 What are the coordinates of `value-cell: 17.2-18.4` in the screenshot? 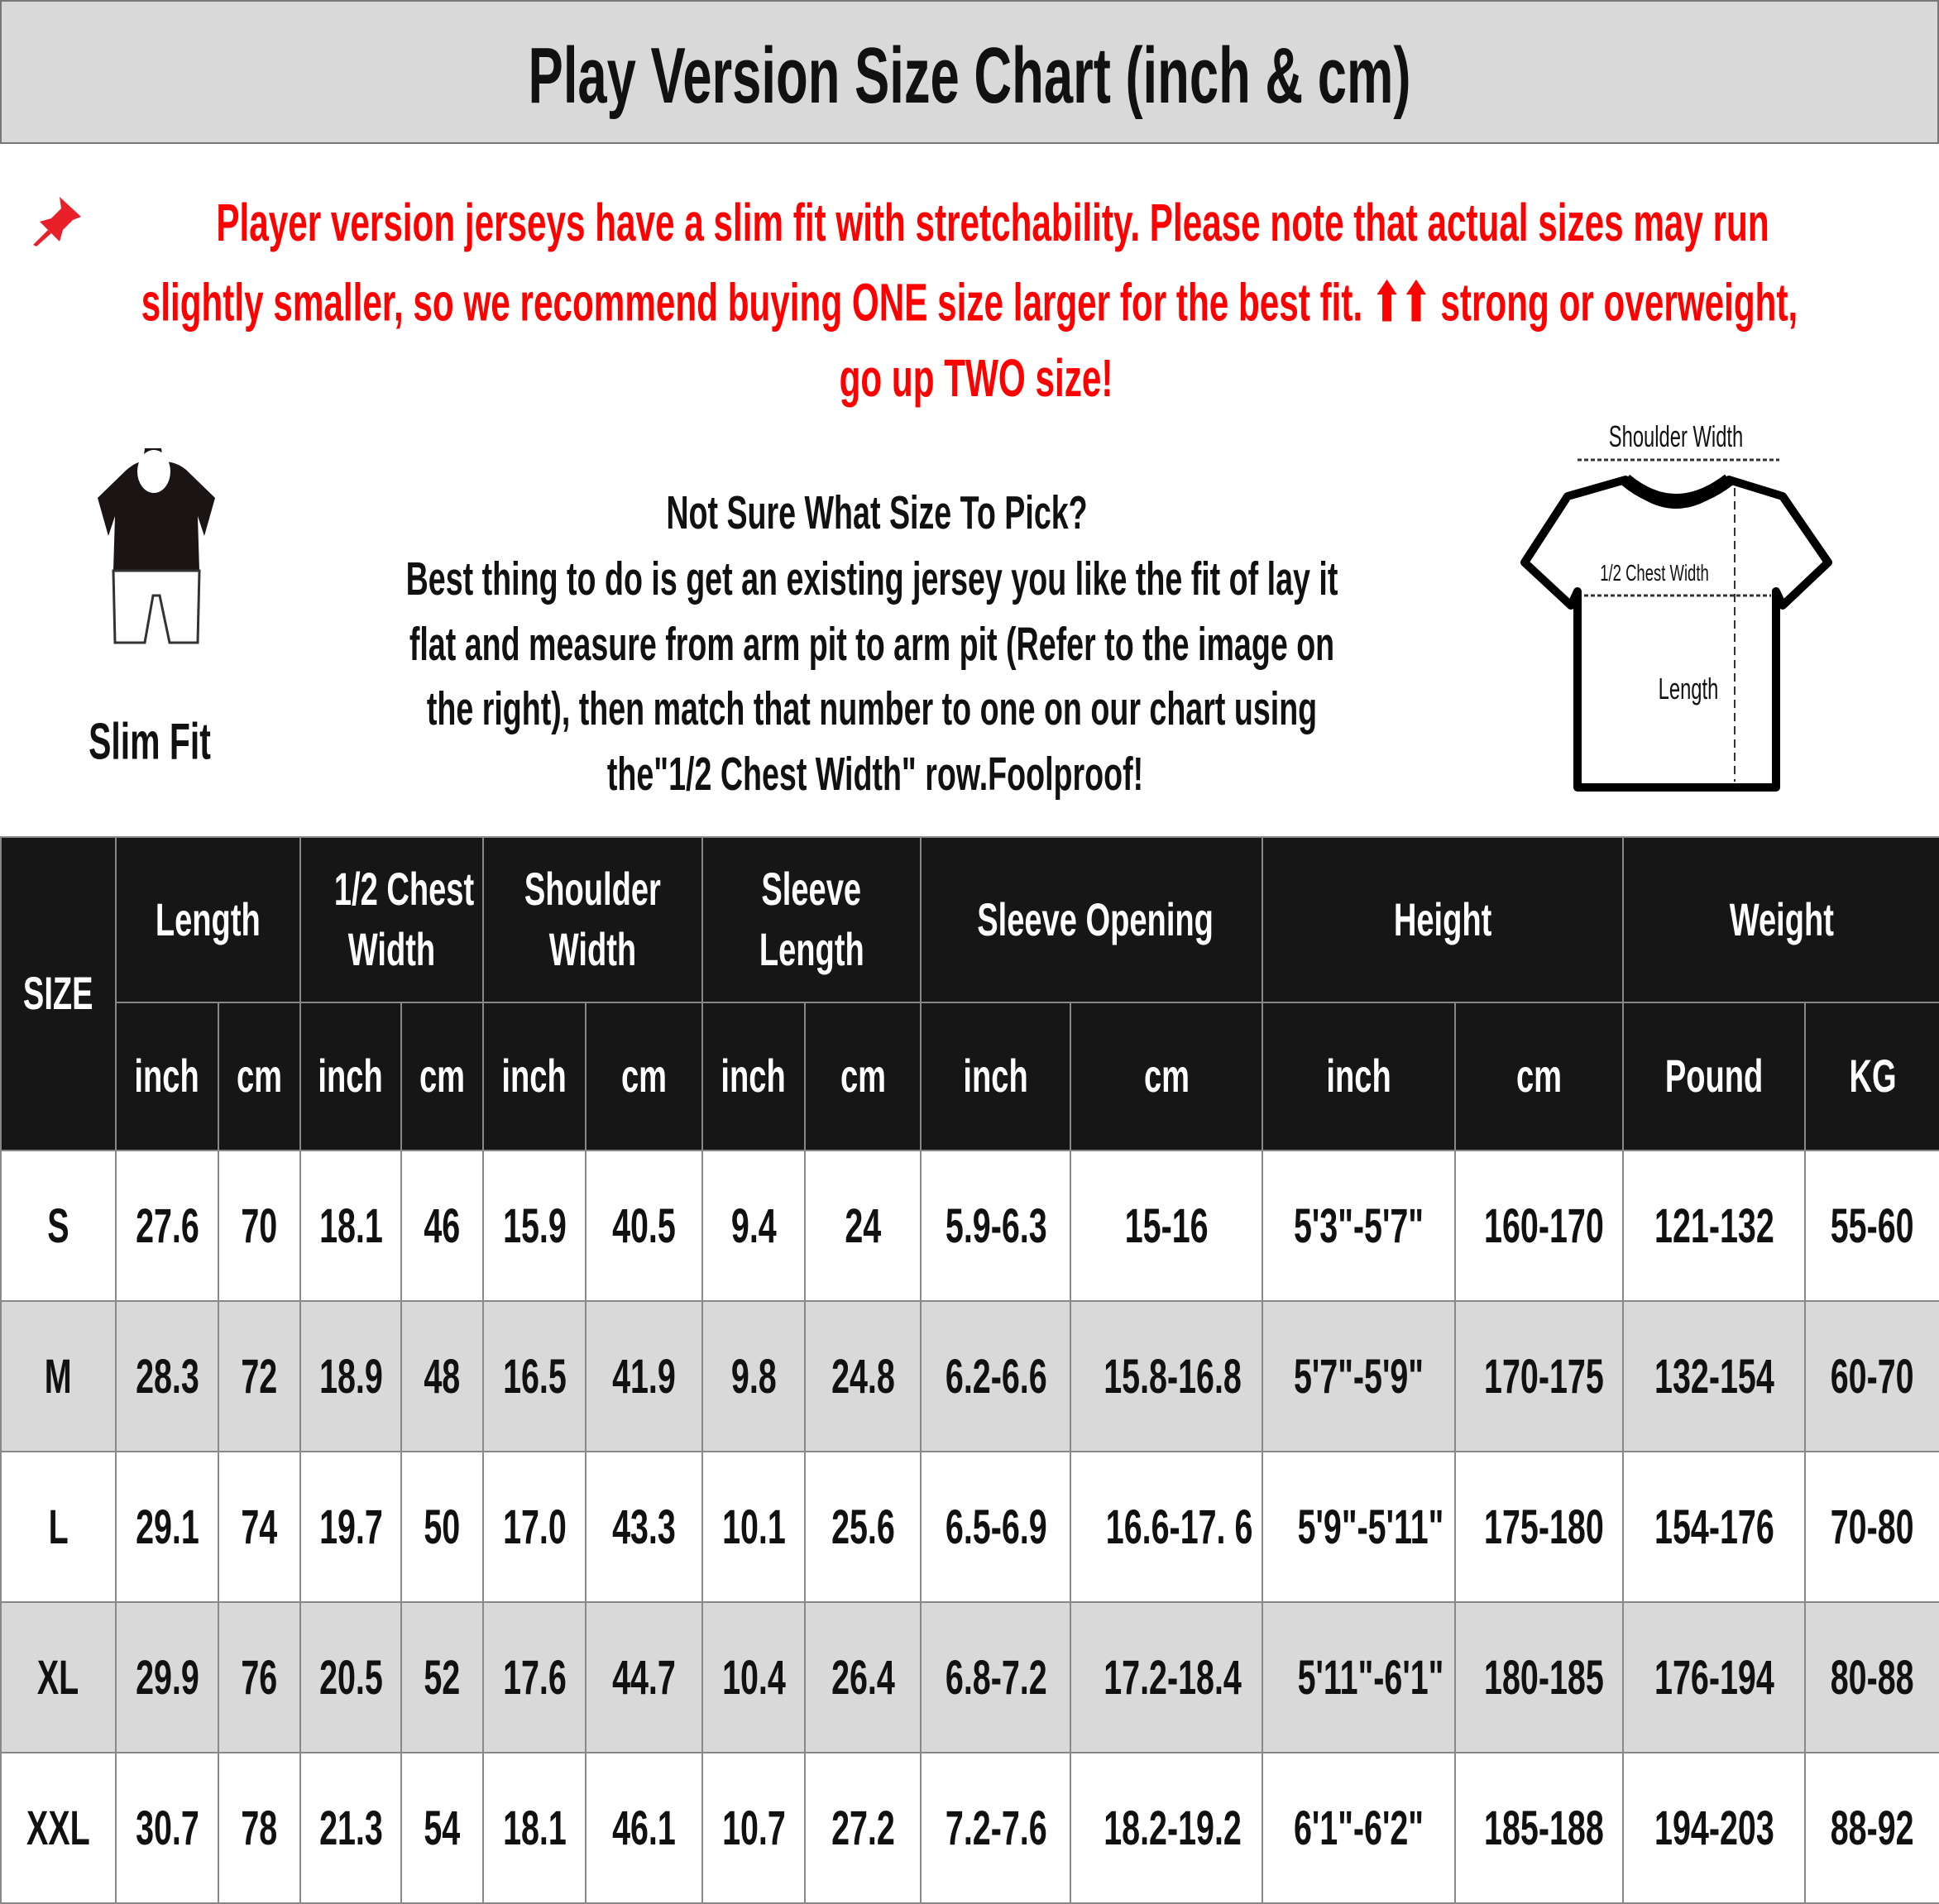 It's located at (1166, 1677).